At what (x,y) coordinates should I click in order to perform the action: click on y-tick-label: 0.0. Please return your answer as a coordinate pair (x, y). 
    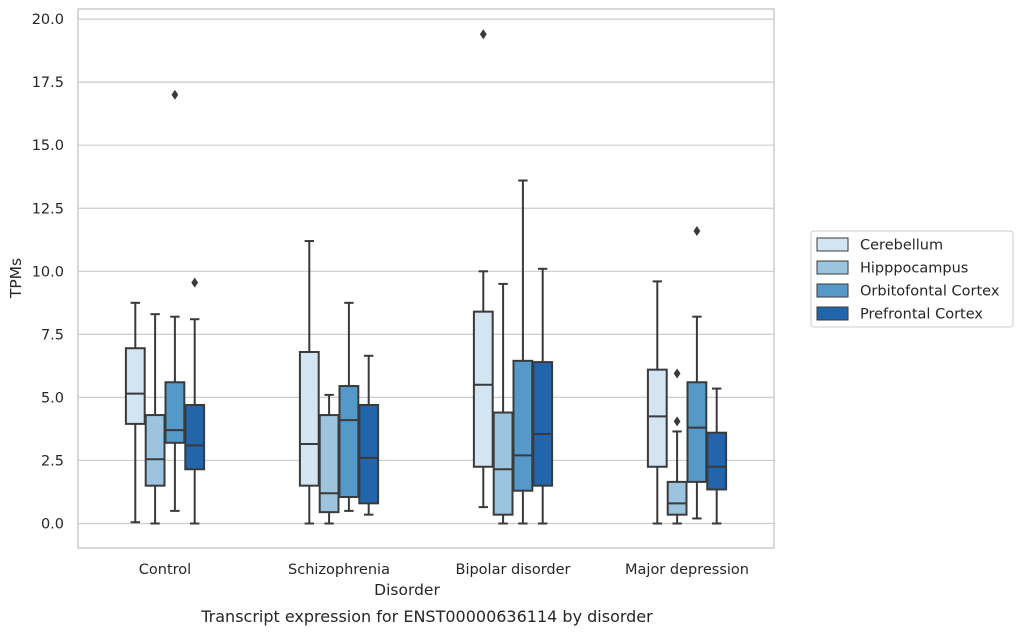
    Looking at the image, I should click on (52, 525).